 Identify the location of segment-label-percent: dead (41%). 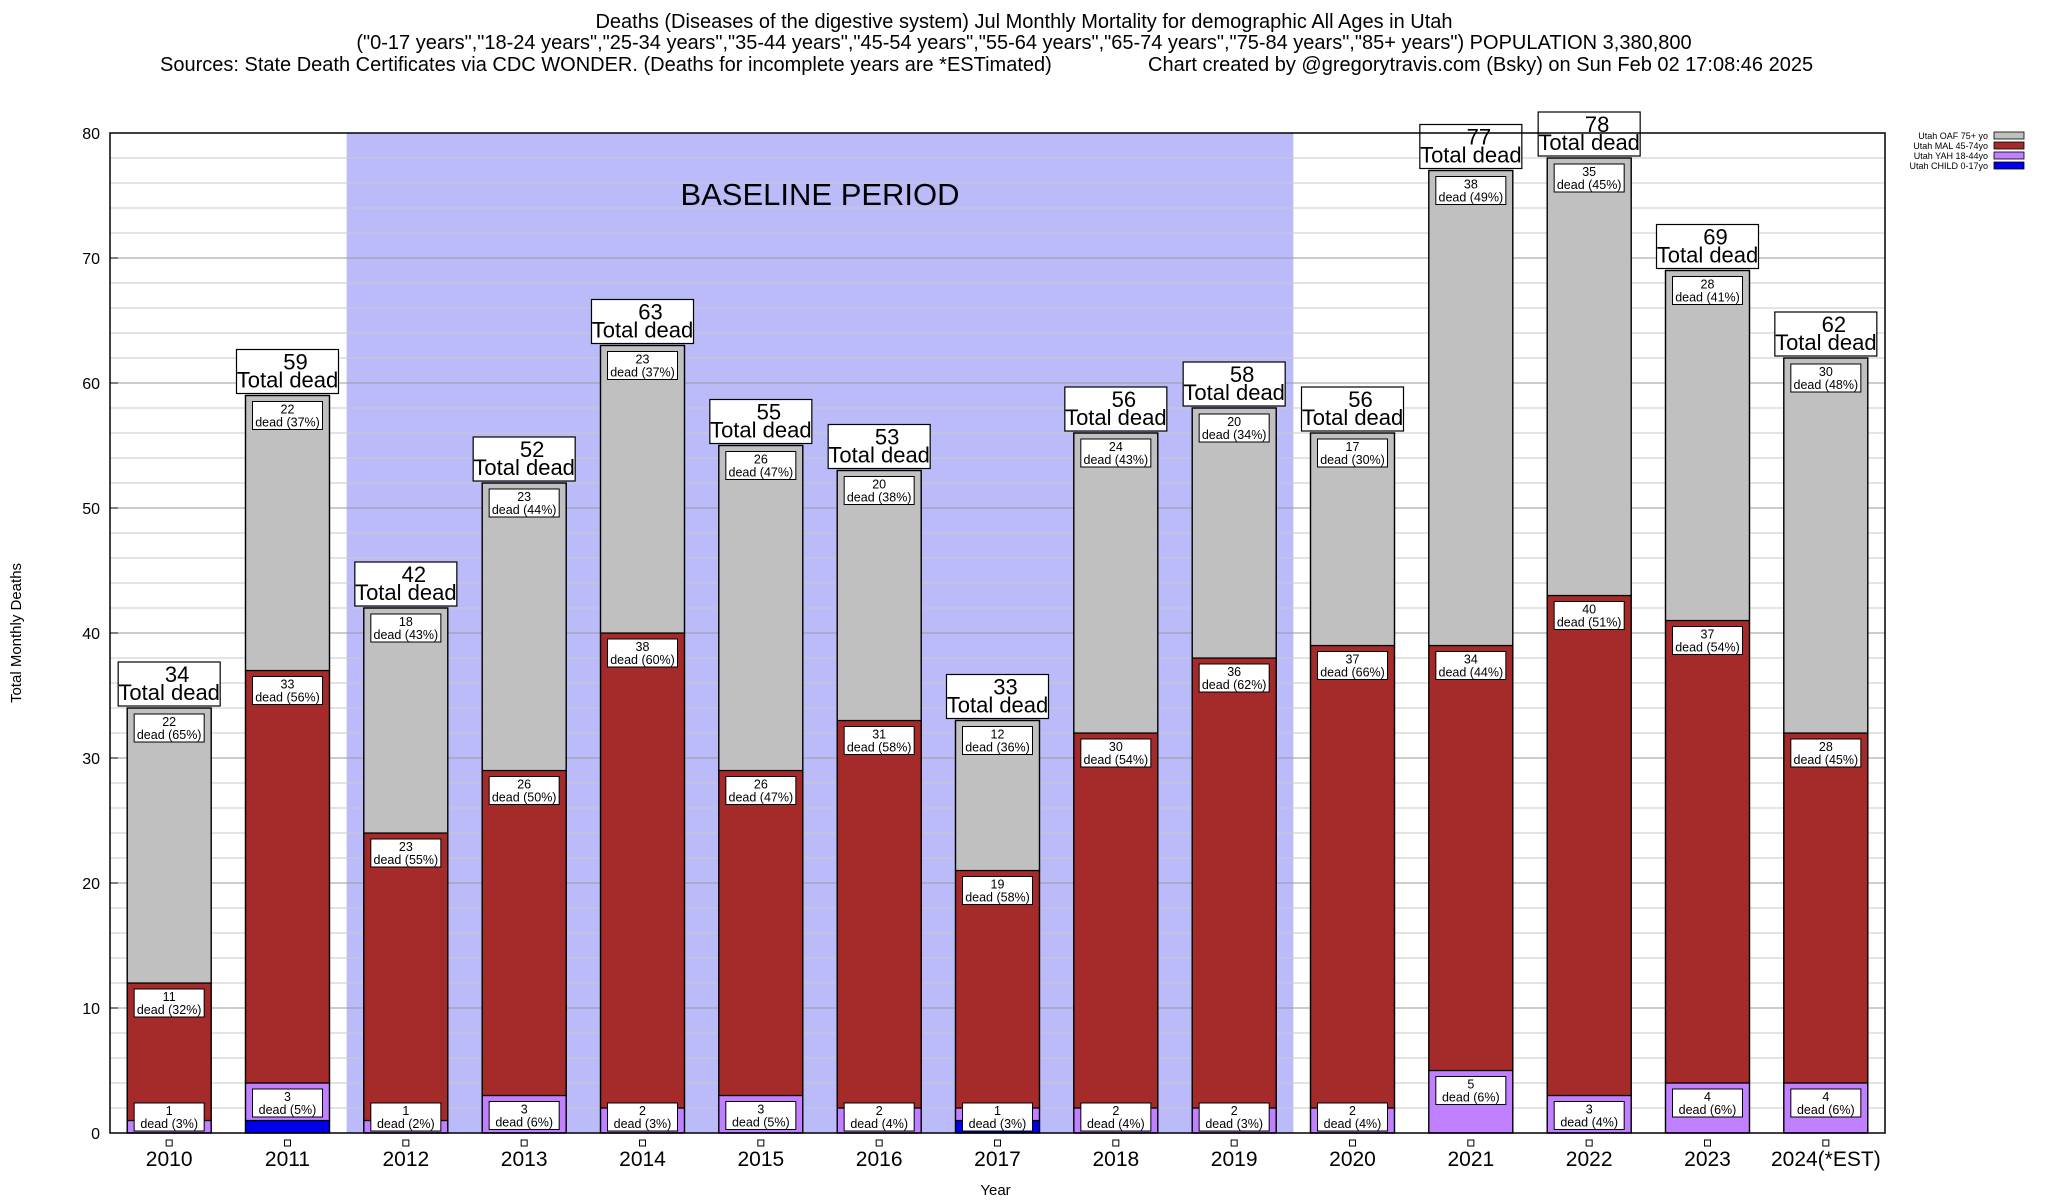
(1707, 298).